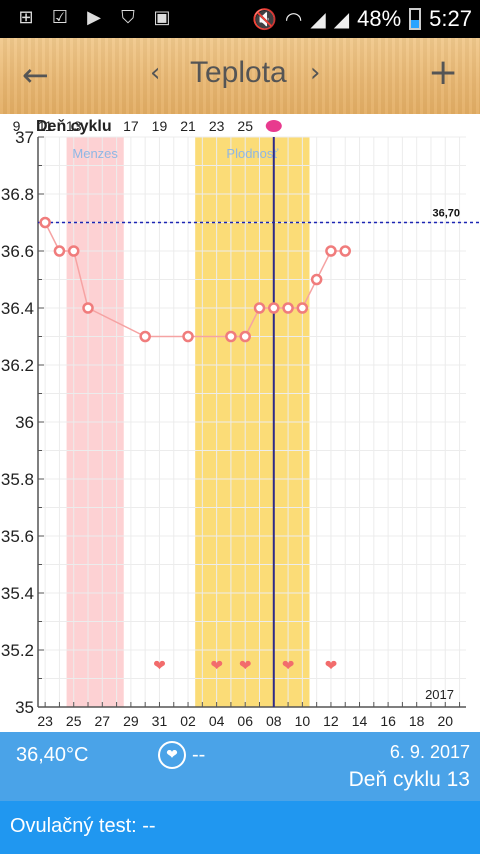 The image size is (480, 854). I want to click on heart-icon: ❤, so click(172, 755).